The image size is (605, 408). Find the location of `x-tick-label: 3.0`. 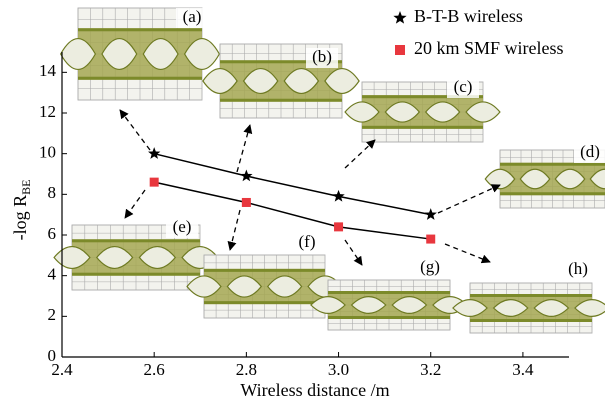

x-tick-label: 3.0 is located at coordinates (338, 369).